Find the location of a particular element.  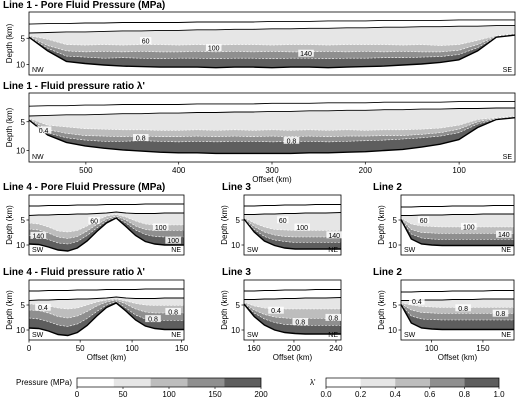

x-tick-label: 150 is located at coordinates (182, 348).